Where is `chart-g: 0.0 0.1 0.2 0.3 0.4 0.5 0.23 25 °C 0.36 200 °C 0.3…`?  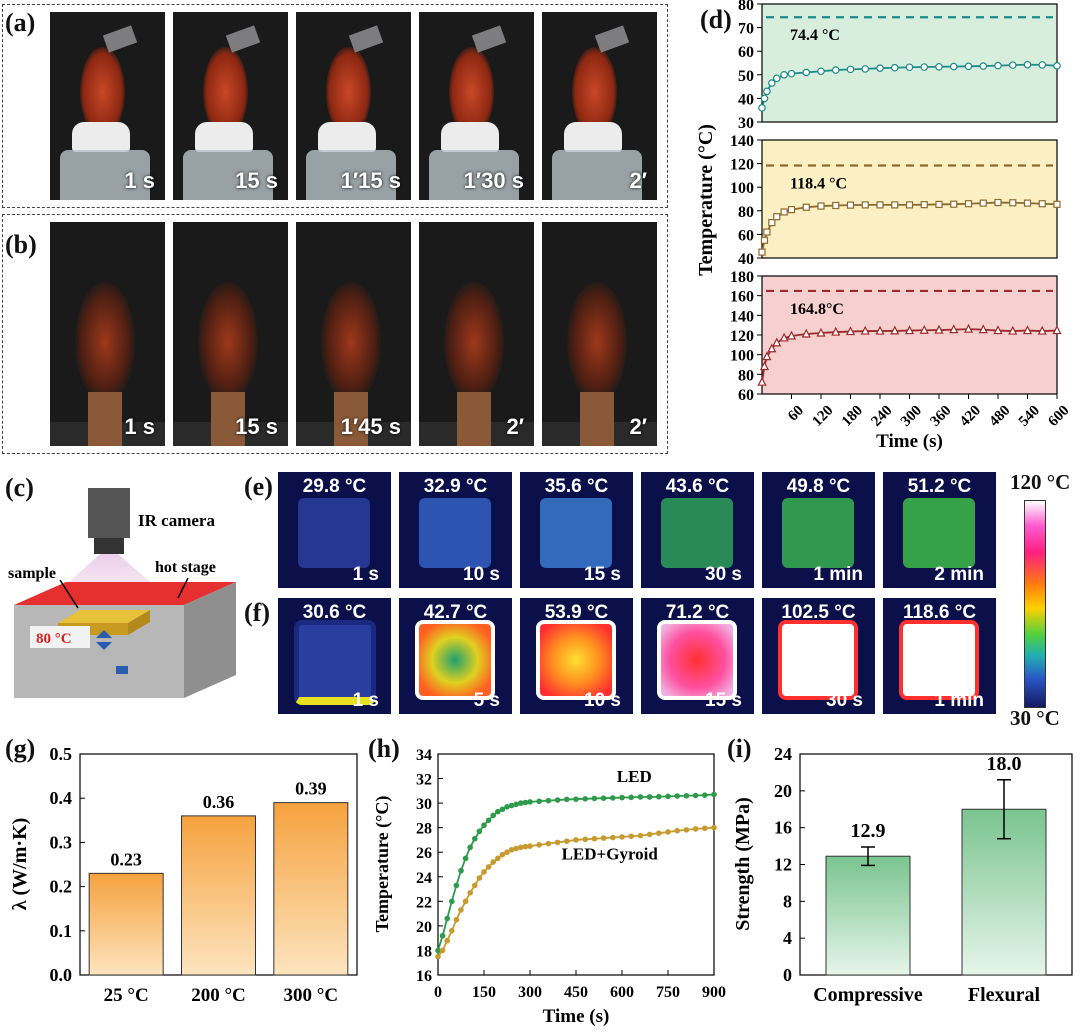
chart-g: 0.0 0.1 0.2 0.3 0.4 0.5 0.23 25 °C 0.36 200 °C 0.3… is located at coordinates (183, 875).